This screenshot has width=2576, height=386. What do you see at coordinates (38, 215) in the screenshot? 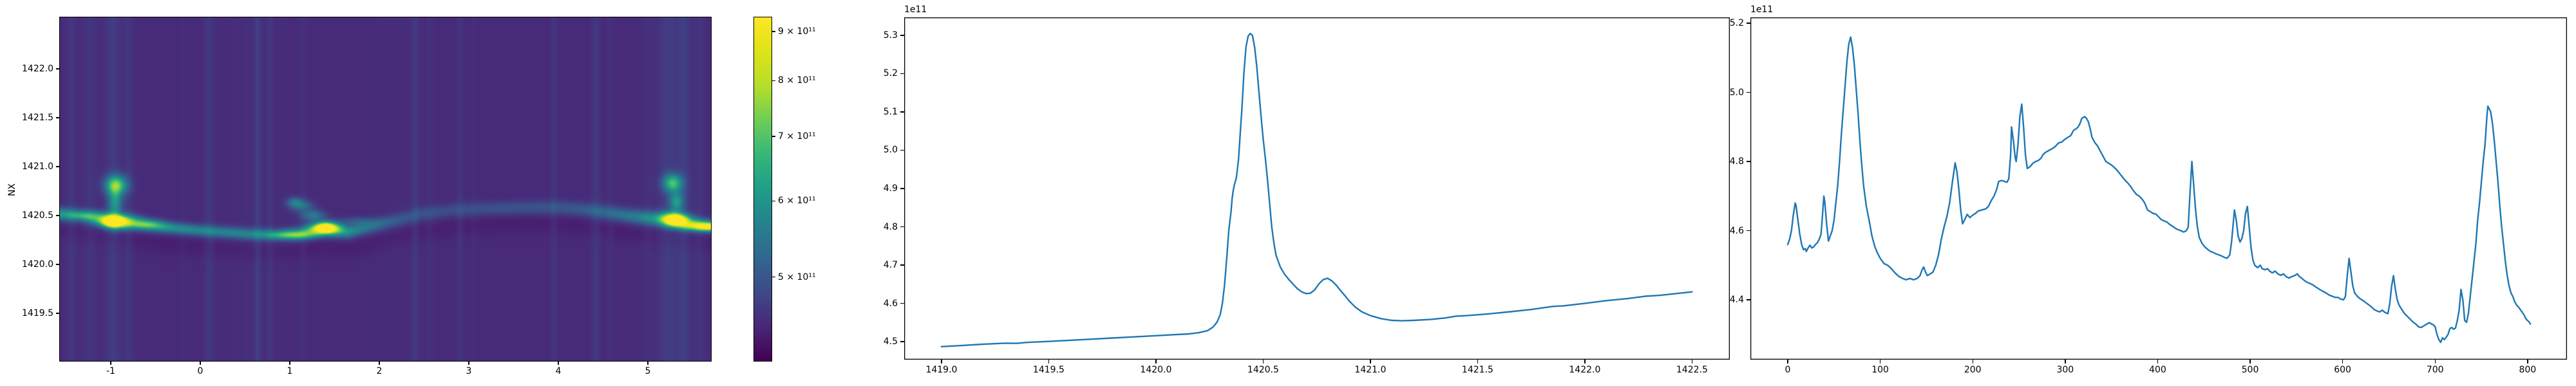
I see `y-tick-label: 1420.5` at bounding box center [38, 215].